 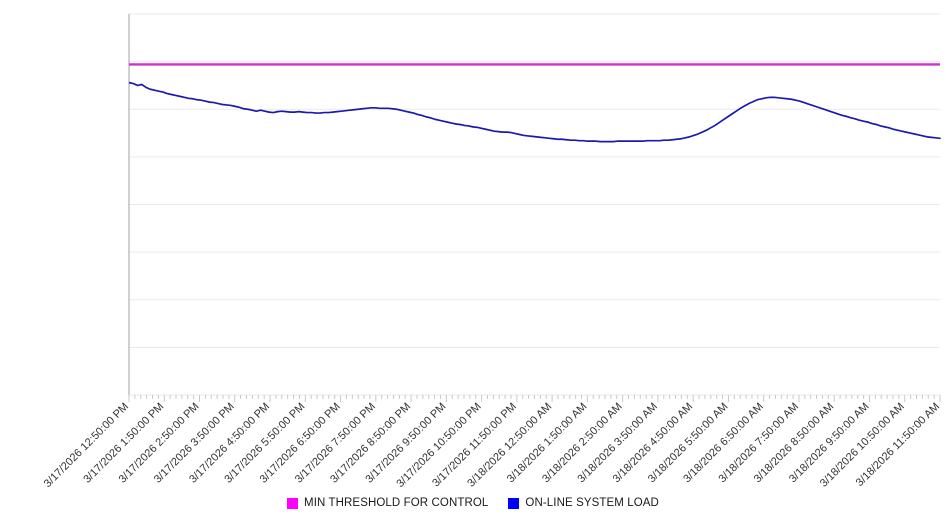 What do you see at coordinates (396, 503) in the screenshot?
I see `legend-label-min-threshold: MIN THRESHOLD FOR CONTROL` at bounding box center [396, 503].